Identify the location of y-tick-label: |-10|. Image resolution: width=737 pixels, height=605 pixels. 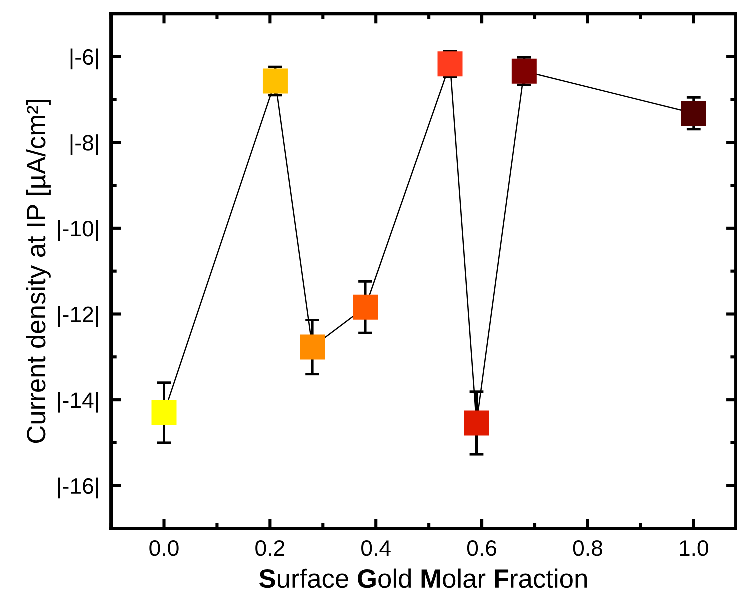
(78, 231).